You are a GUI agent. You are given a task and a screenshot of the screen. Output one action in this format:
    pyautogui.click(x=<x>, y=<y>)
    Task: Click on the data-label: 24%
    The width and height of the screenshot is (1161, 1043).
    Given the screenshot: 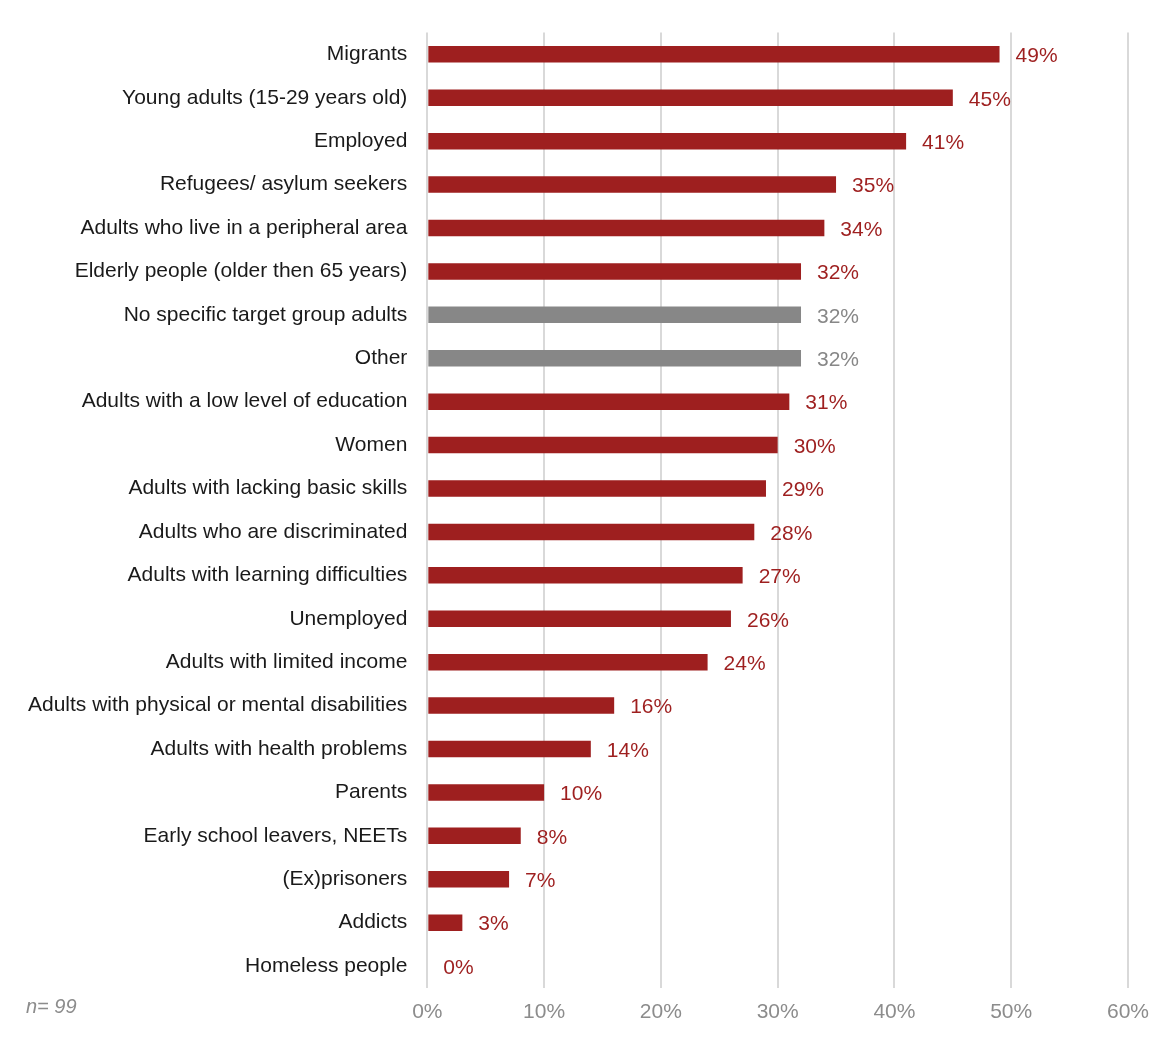 What is the action you would take?
    pyautogui.click(x=744, y=662)
    